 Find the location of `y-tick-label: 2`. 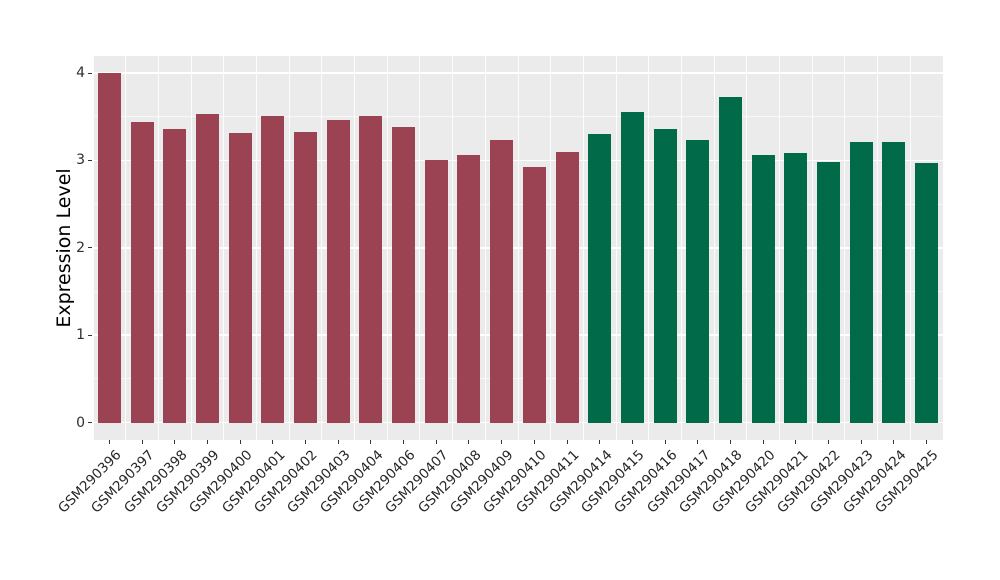

y-tick-label: 2 is located at coordinates (80, 247).